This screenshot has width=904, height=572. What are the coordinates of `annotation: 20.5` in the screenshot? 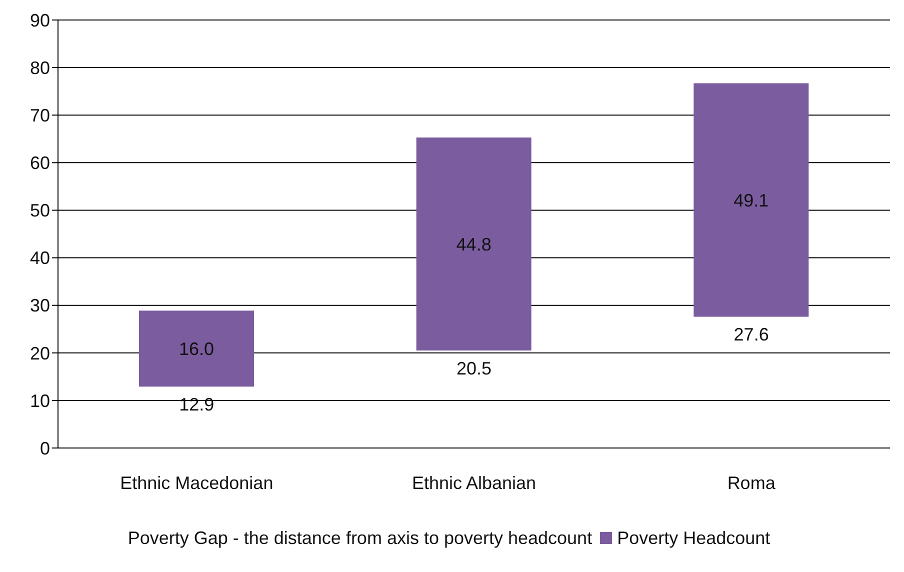 It's located at (474, 368).